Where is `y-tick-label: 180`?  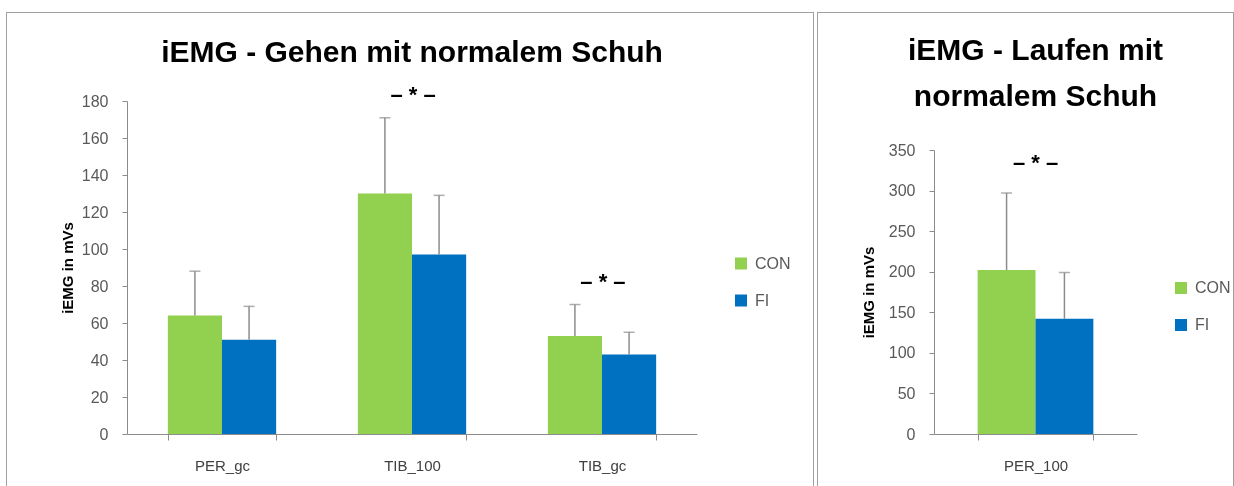
y-tick-label: 180 is located at coordinates (95, 101).